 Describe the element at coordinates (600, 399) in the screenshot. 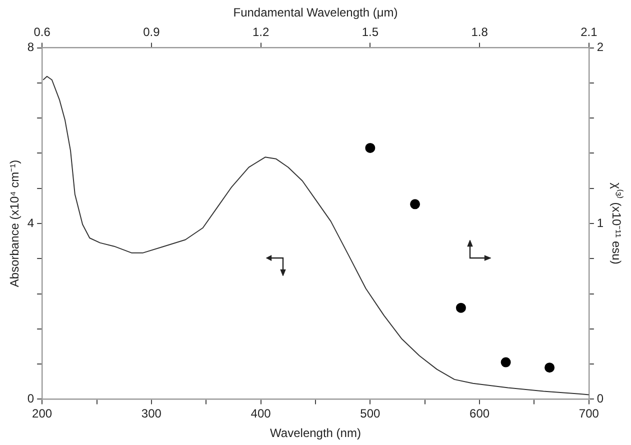

I see `y2-tick-label: 0` at that location.